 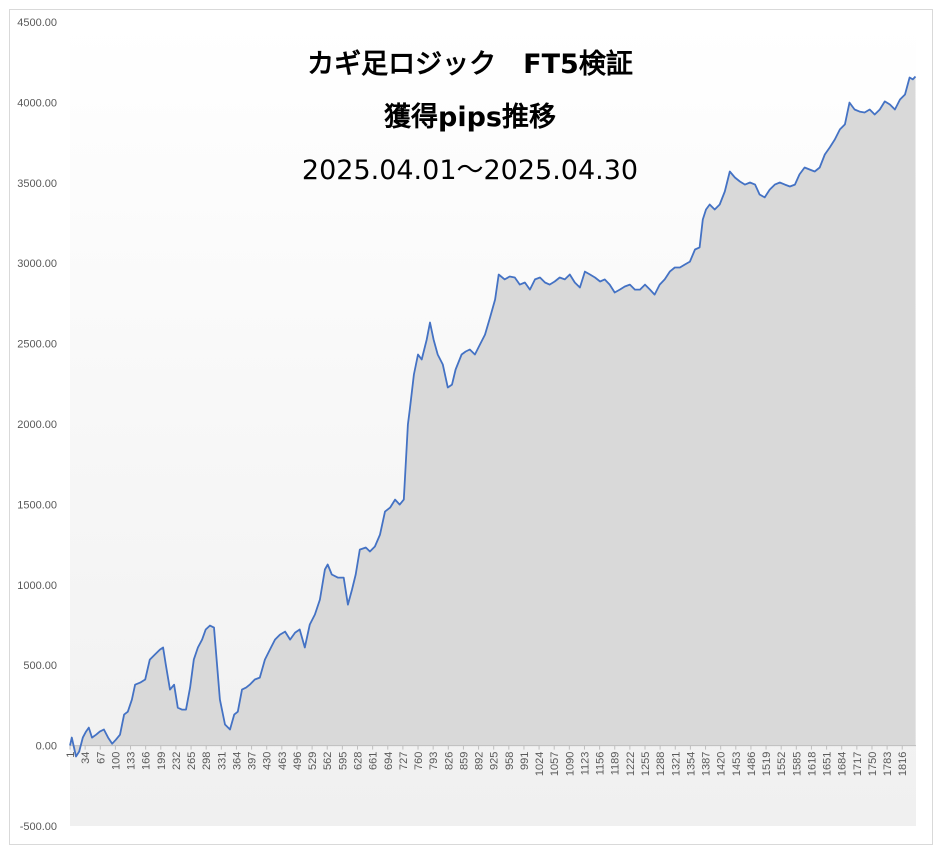 What do you see at coordinates (722, 764) in the screenshot?
I see `x-tick-label: 1420` at bounding box center [722, 764].